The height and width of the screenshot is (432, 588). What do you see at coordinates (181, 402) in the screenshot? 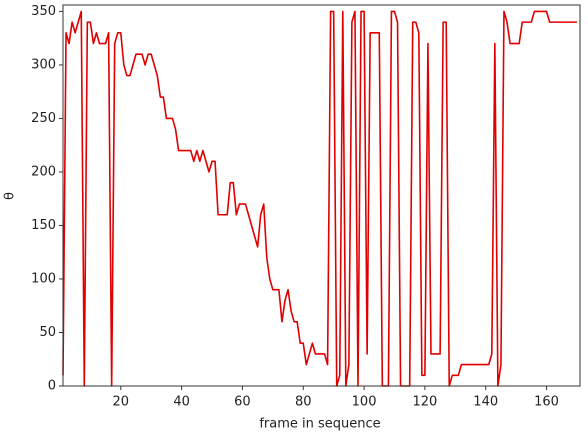
I see `x-tick-label: 40` at bounding box center [181, 402].